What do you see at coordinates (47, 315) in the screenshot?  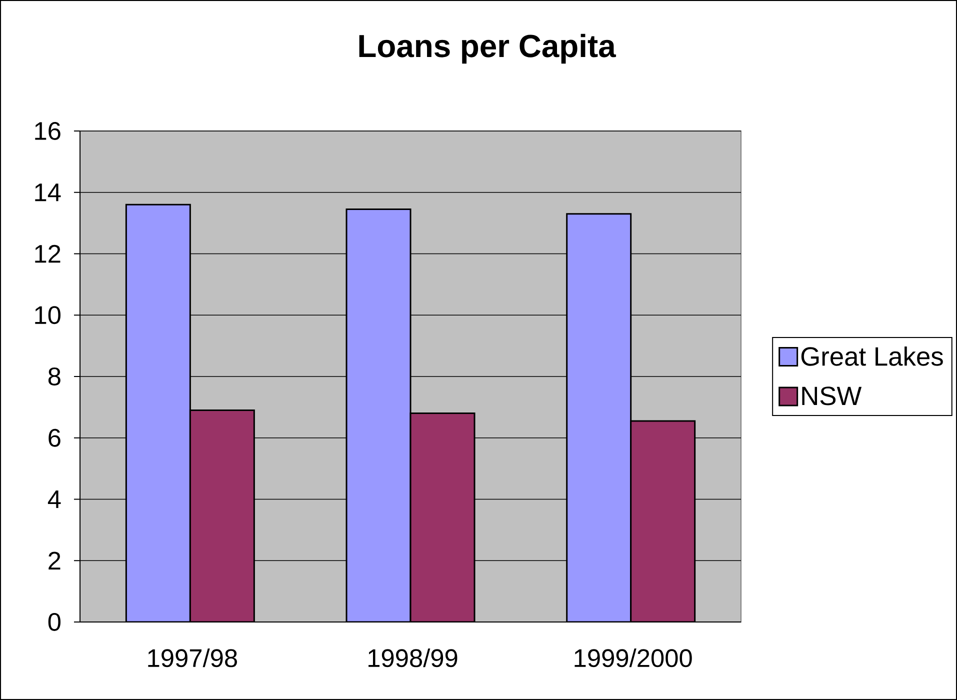 I see `y-tick-label: 10` at bounding box center [47, 315].